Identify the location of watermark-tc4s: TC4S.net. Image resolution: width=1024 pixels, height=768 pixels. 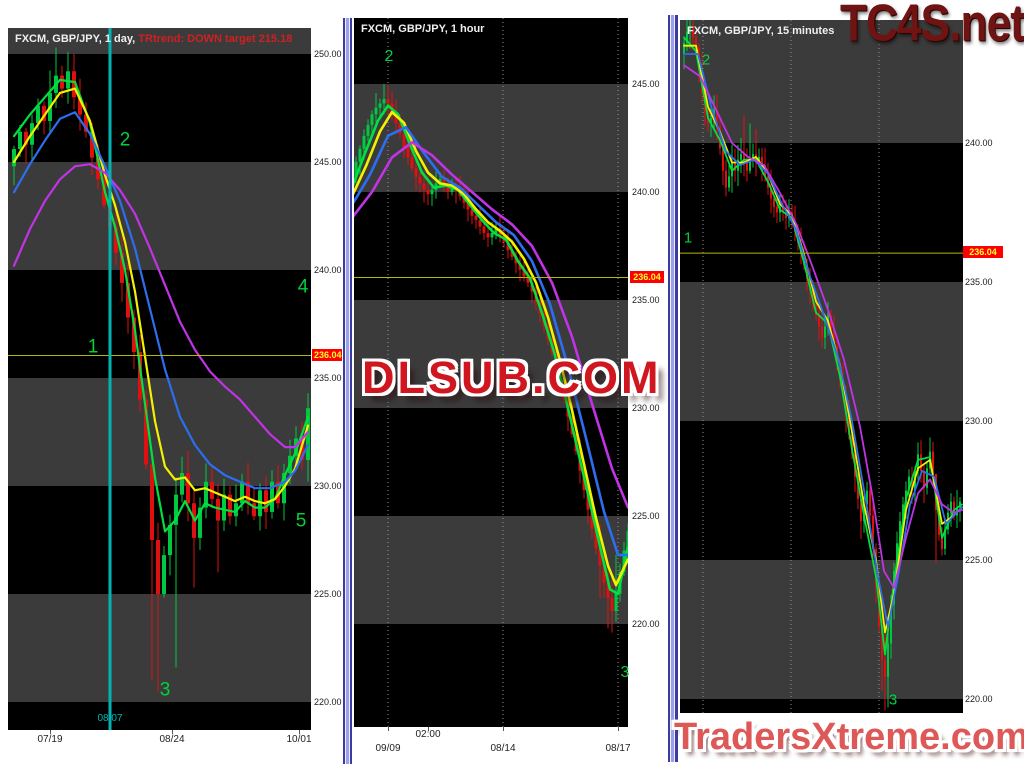
(931, 26).